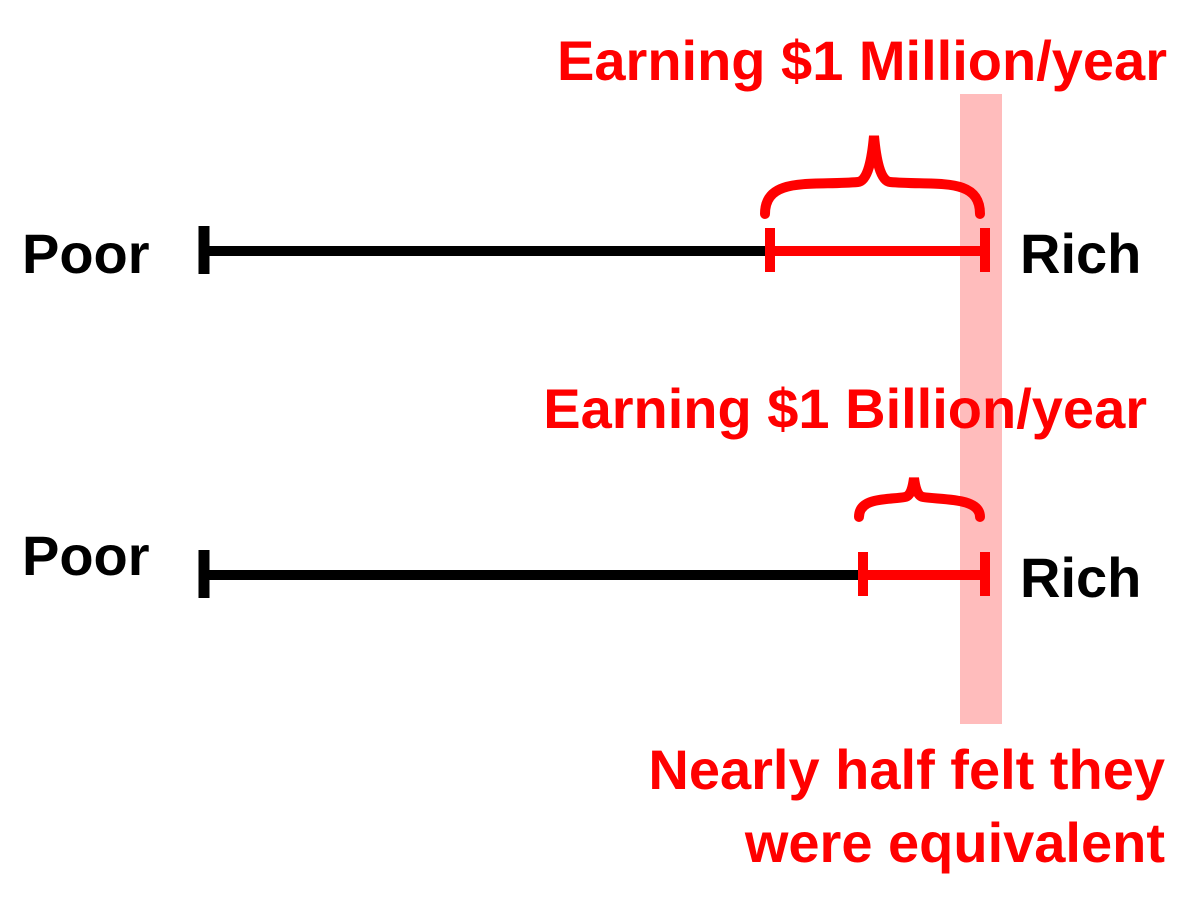  What do you see at coordinates (862, 60) in the screenshot?
I see `caption-million: Earning $1 Million/year` at bounding box center [862, 60].